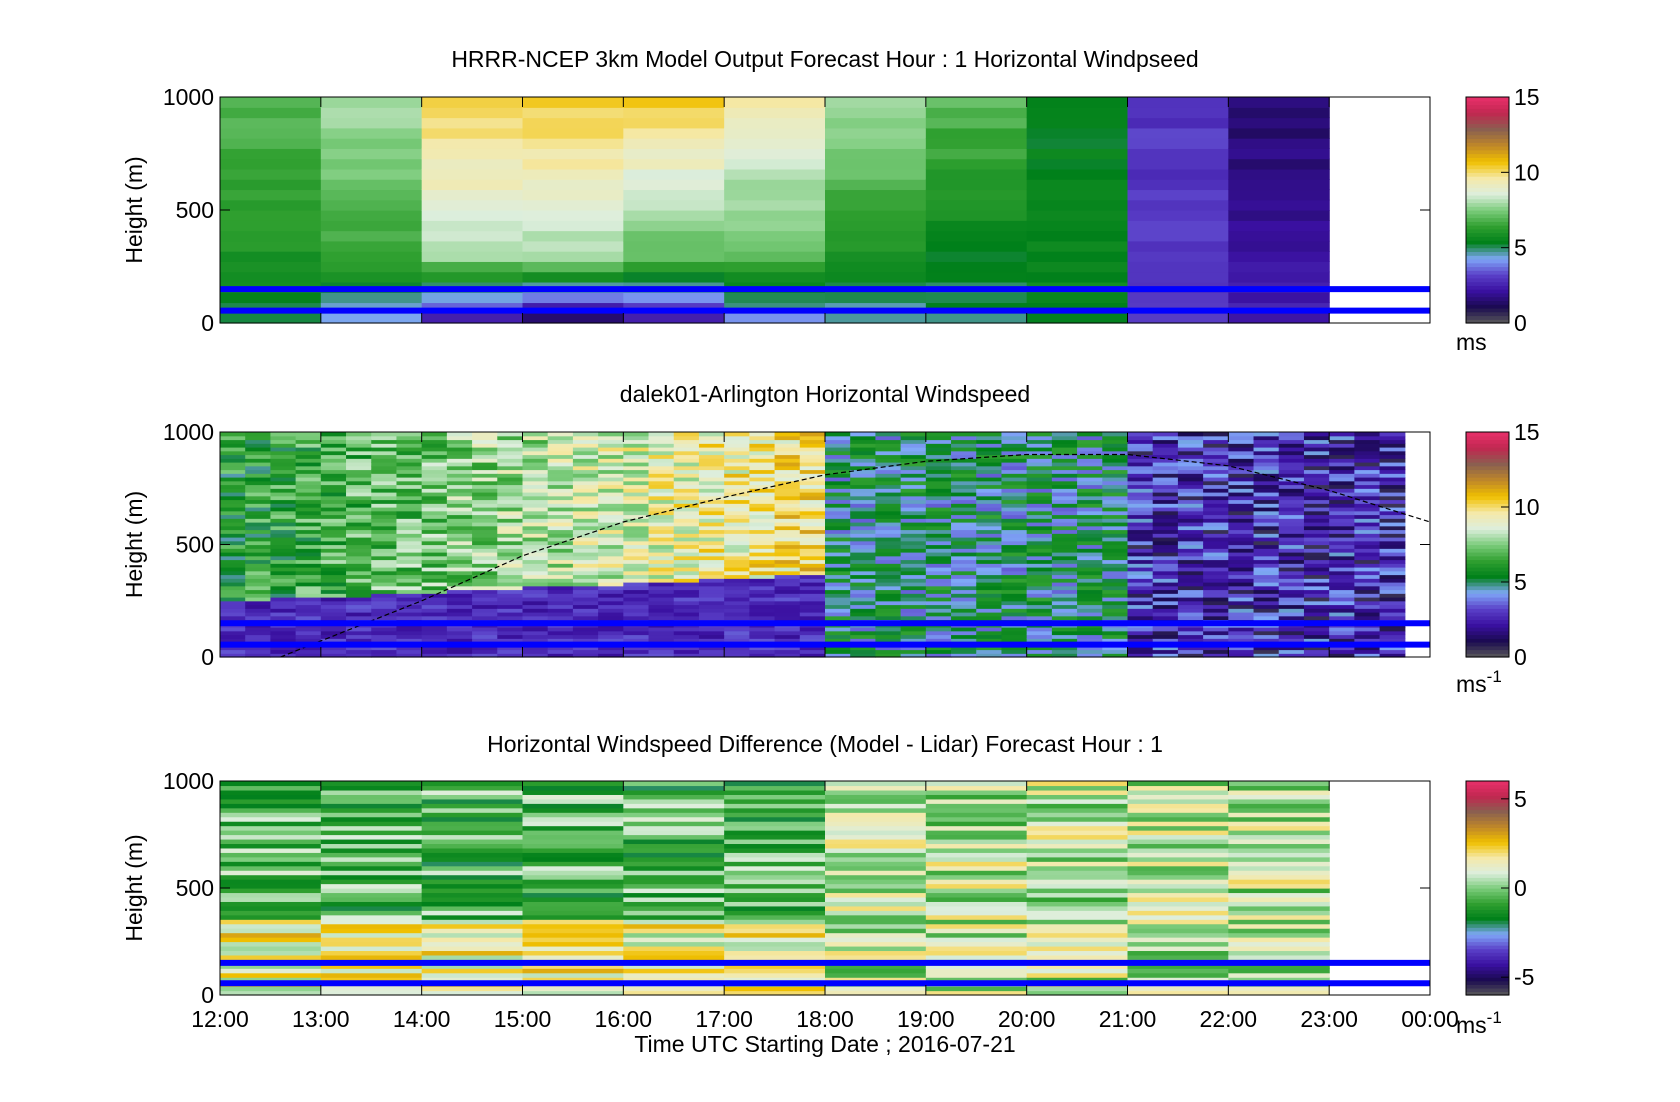 The width and height of the screenshot is (1680, 1102). Describe the element at coordinates (813, 545) in the screenshot. I see `heatmap` at that location.